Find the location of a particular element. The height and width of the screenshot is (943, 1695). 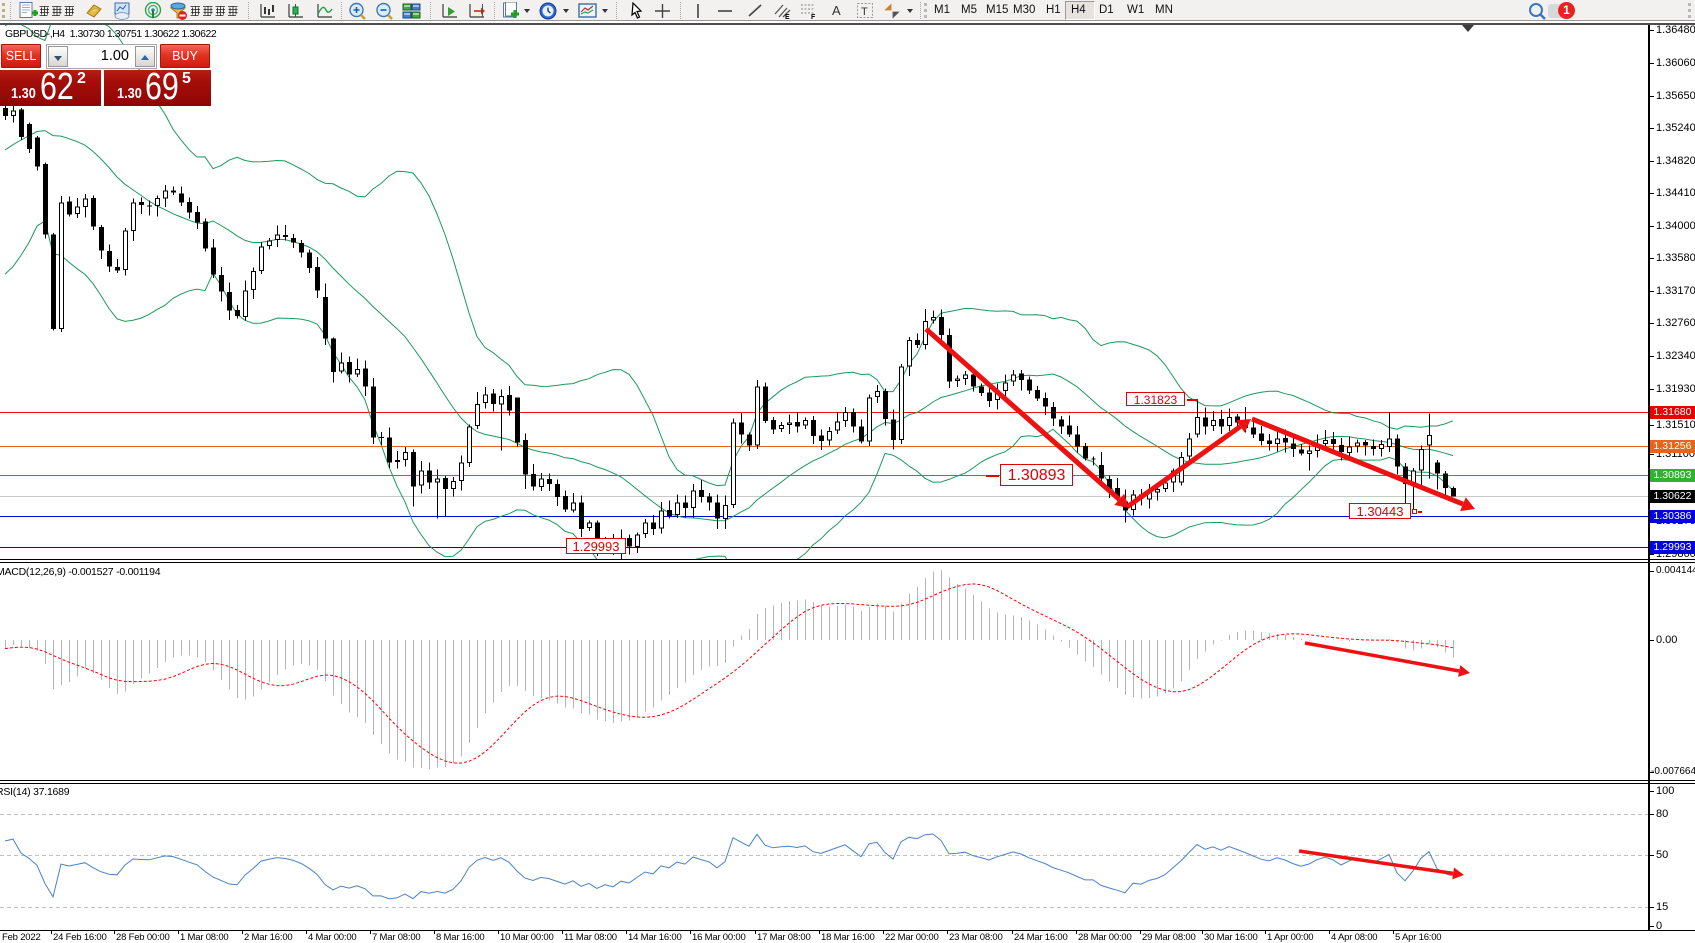

svg-text: E is located at coordinates (787, 17).